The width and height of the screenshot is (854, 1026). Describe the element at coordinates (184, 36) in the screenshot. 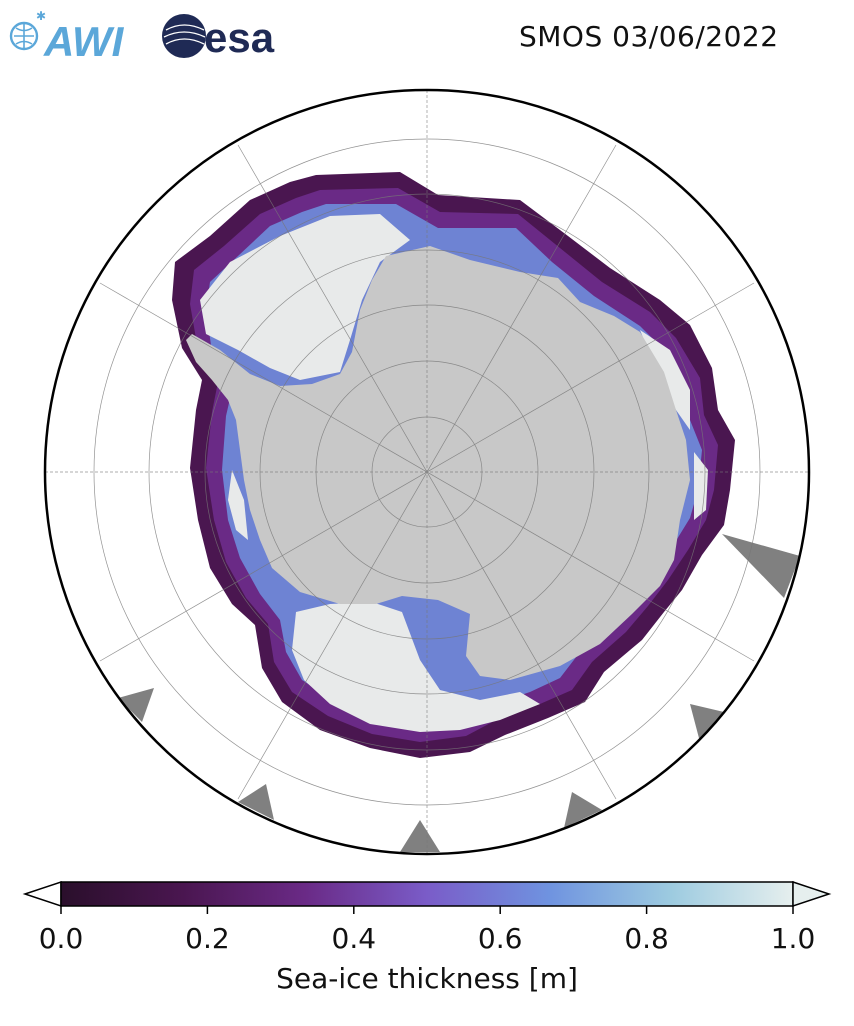

I see `esa-emblem-icon` at that location.